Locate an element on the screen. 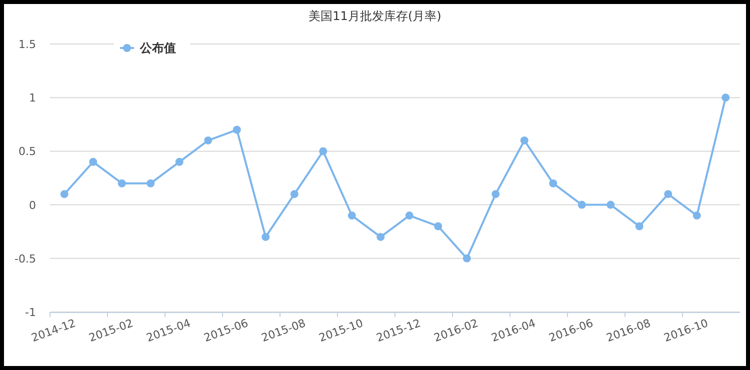 The height and width of the screenshot is (370, 750). y-tick-label: 0.5 is located at coordinates (27, 151).